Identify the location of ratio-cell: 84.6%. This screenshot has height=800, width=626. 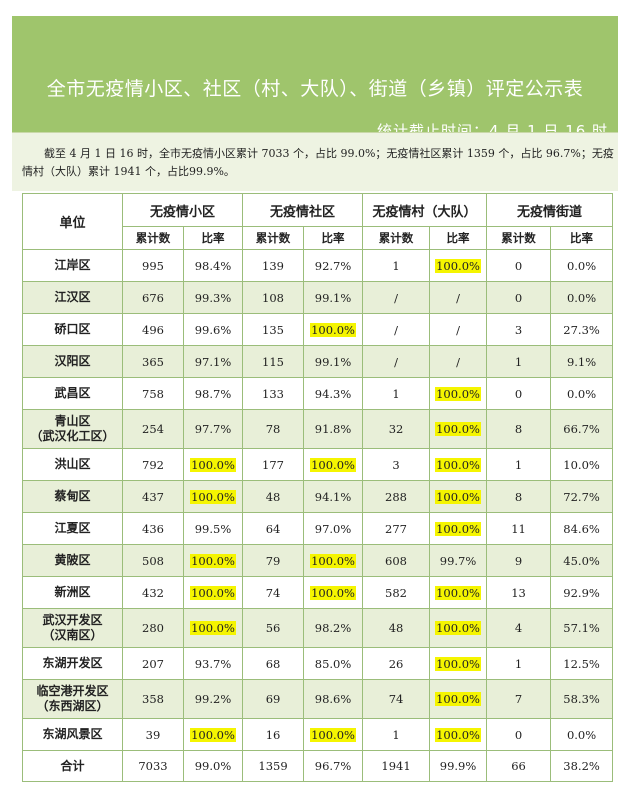
(582, 528).